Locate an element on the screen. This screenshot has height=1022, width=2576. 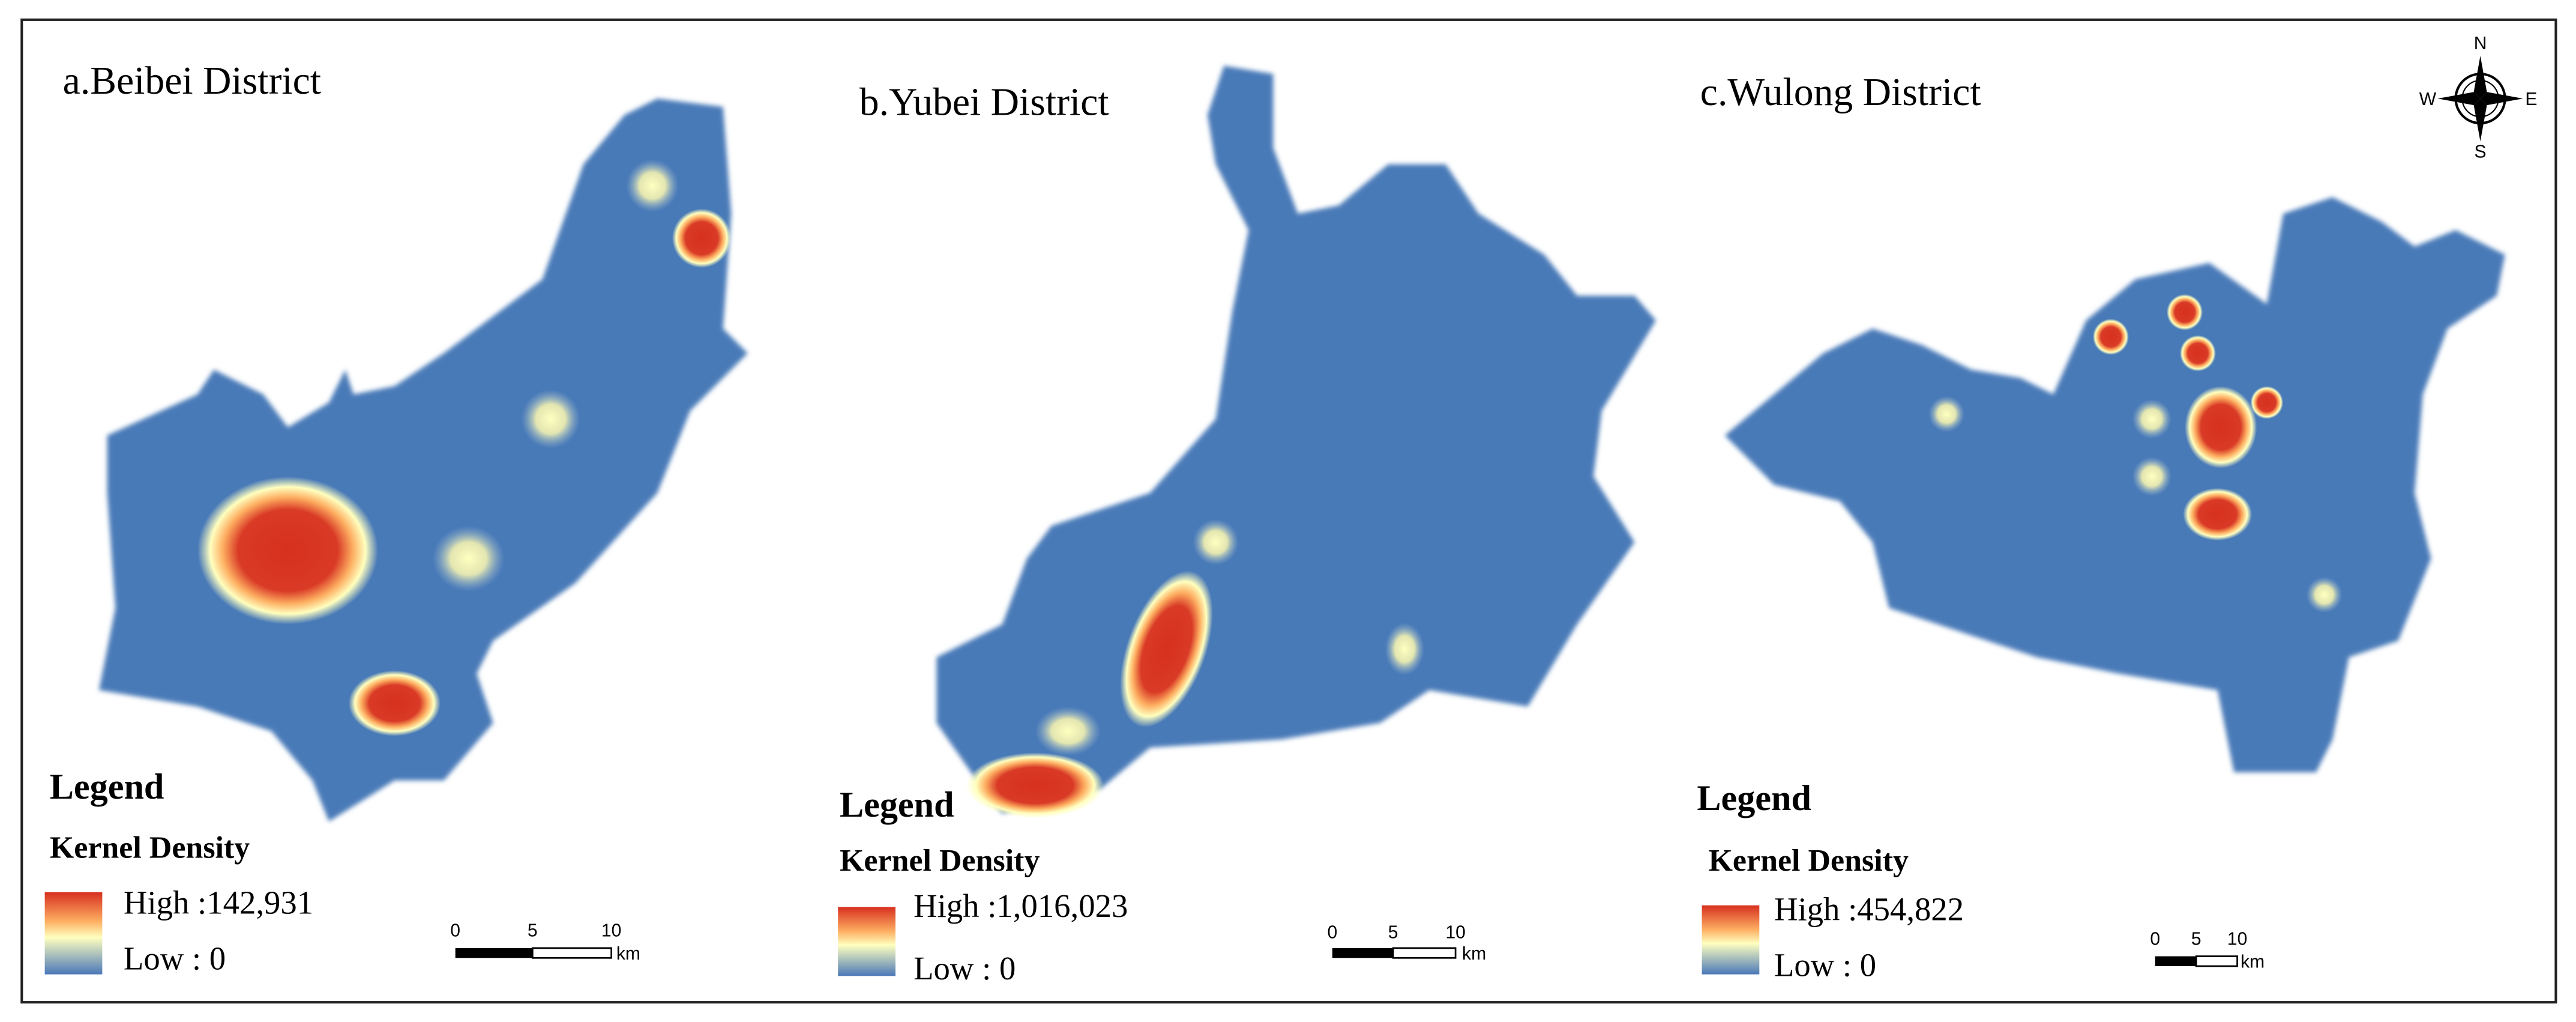
compass-n: N is located at coordinates (2480, 43).